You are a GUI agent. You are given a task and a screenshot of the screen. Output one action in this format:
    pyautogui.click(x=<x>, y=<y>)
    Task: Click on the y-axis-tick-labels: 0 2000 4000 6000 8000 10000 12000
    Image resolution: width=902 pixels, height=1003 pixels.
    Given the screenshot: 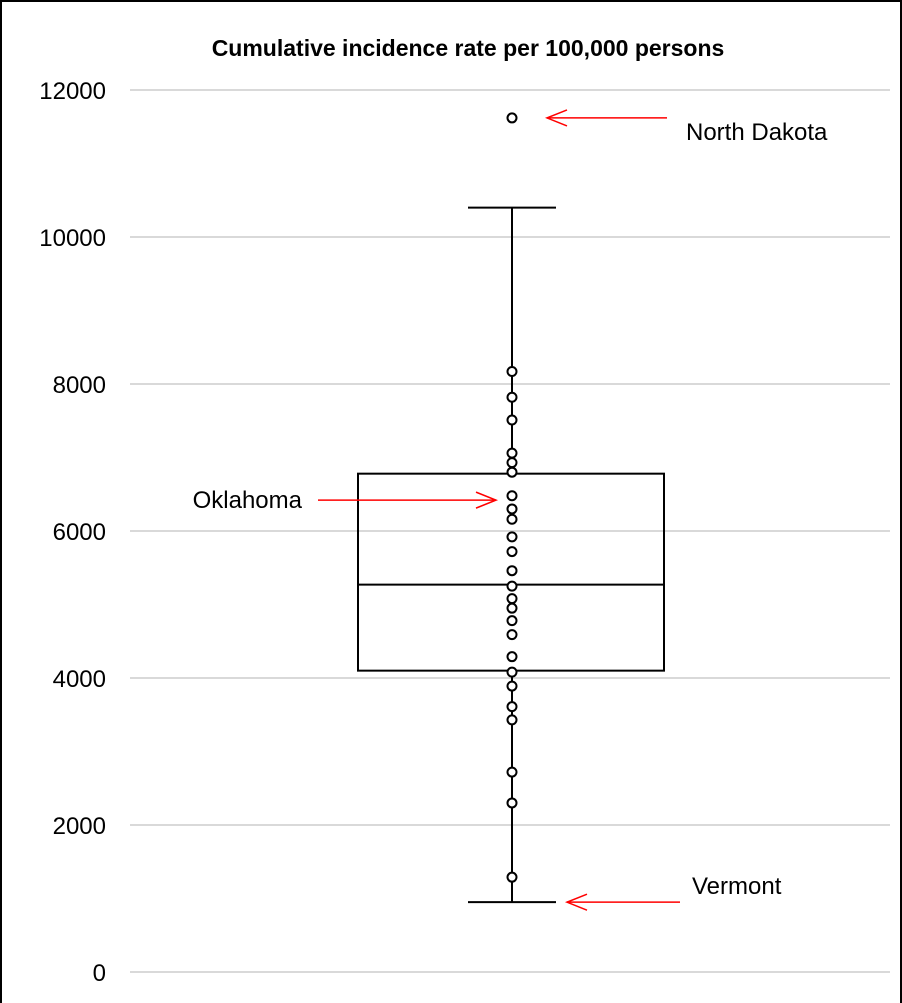 What is the action you would take?
    pyautogui.click(x=72, y=532)
    